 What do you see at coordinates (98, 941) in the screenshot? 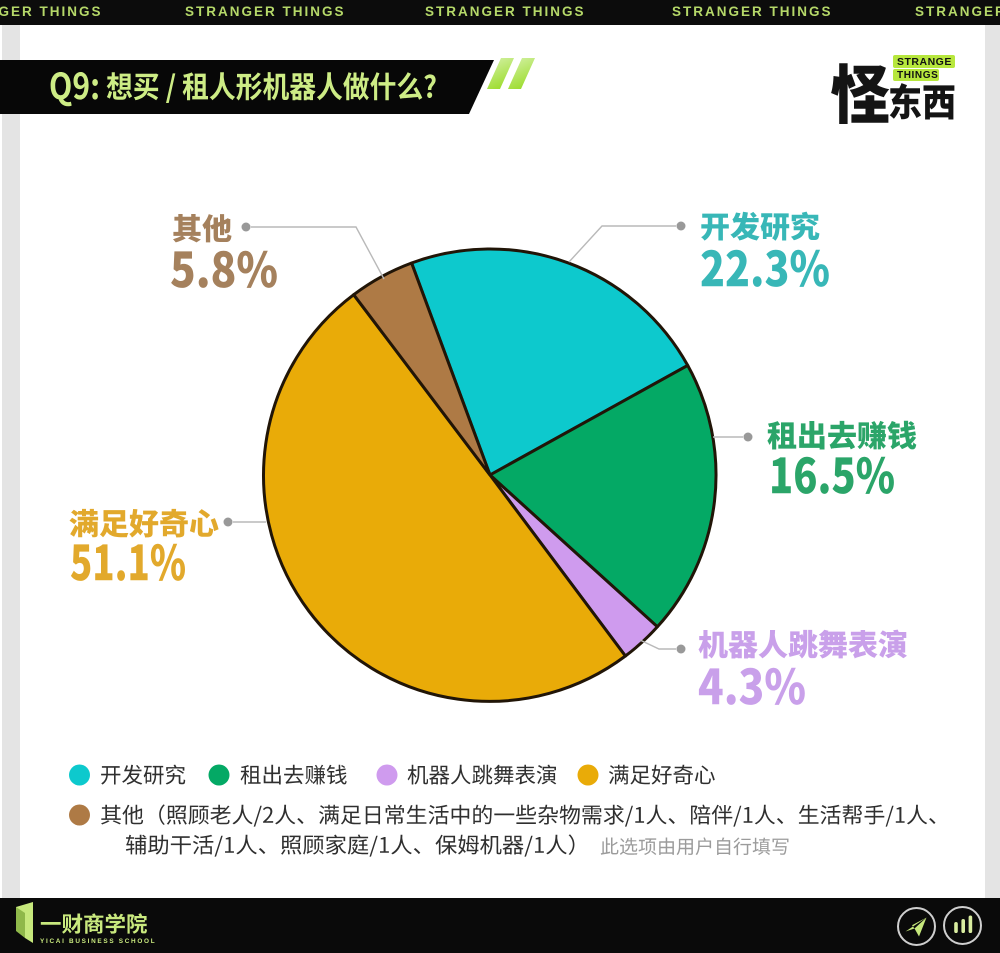
I see `svg-text: YICAI BUSINESS SCHOOL` at bounding box center [98, 941].